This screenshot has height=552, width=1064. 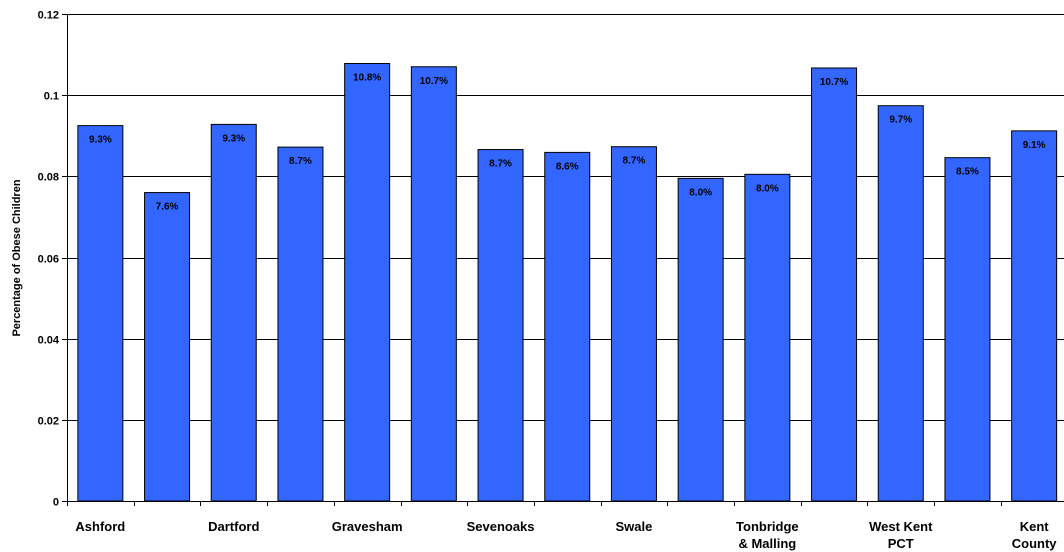 What do you see at coordinates (51, 97) in the screenshot?
I see `y-tick-label: 0.1` at bounding box center [51, 97].